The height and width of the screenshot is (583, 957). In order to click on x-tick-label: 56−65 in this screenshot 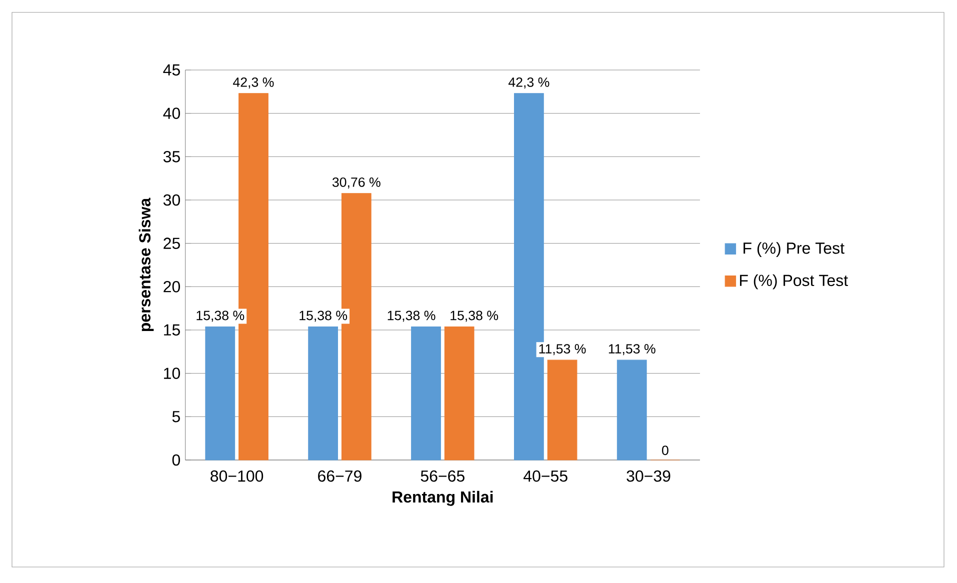, I will do `click(442, 476)`.